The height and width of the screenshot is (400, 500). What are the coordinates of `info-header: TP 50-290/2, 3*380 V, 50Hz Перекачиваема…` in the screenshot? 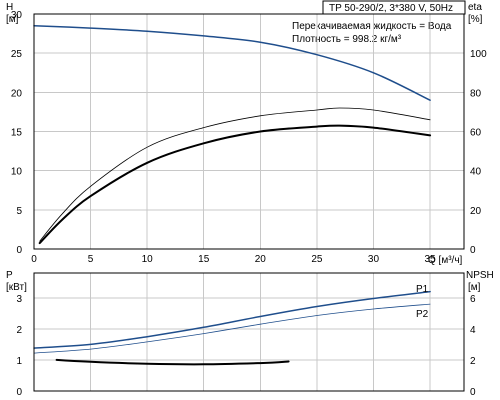 It's located at (379, 22).